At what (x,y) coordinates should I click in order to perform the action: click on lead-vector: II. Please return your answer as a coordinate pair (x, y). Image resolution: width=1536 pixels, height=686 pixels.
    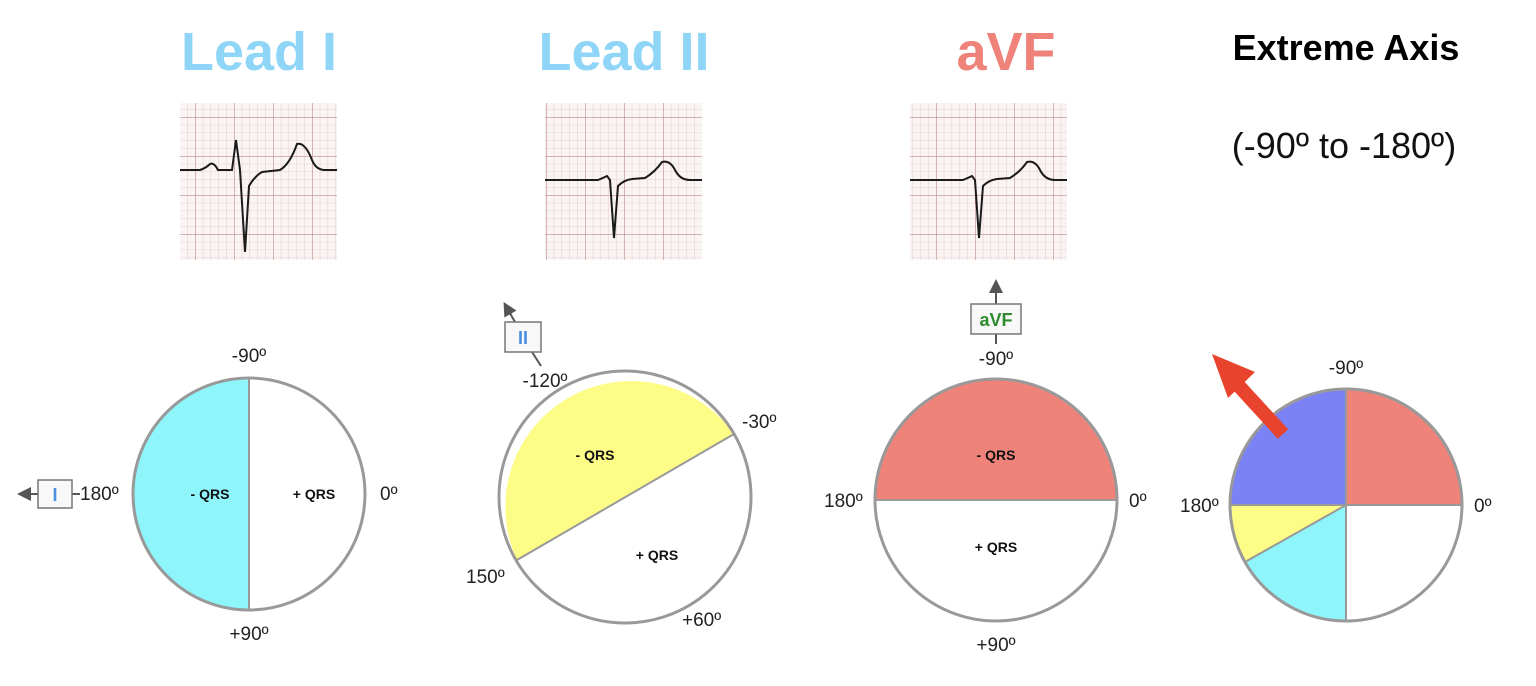
    Looking at the image, I should click on (522, 334).